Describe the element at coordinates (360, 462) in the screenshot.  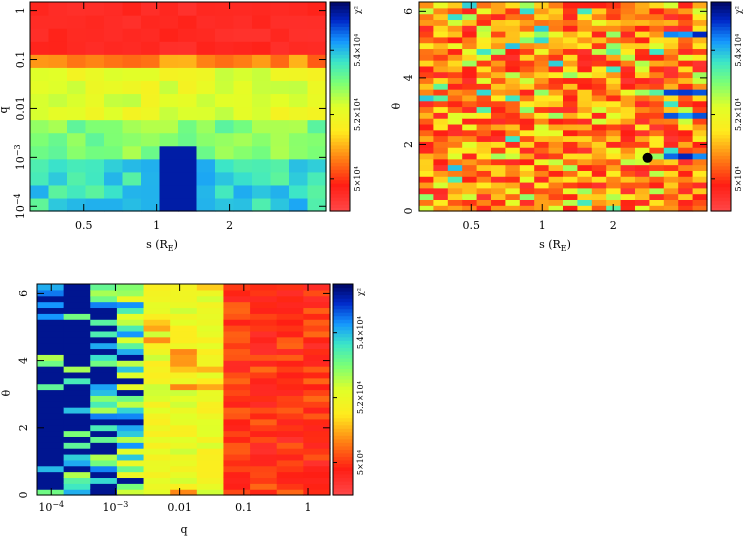
I see `colorbar-tick-label: 5×10⁴` at that location.